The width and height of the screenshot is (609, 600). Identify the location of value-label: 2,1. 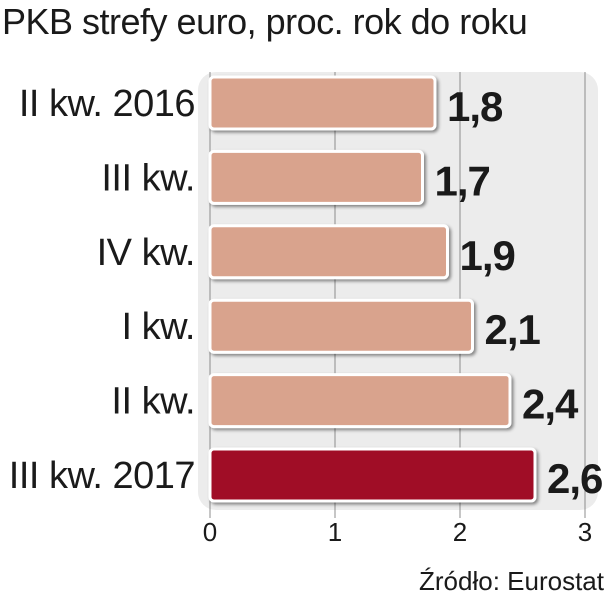
(513, 329).